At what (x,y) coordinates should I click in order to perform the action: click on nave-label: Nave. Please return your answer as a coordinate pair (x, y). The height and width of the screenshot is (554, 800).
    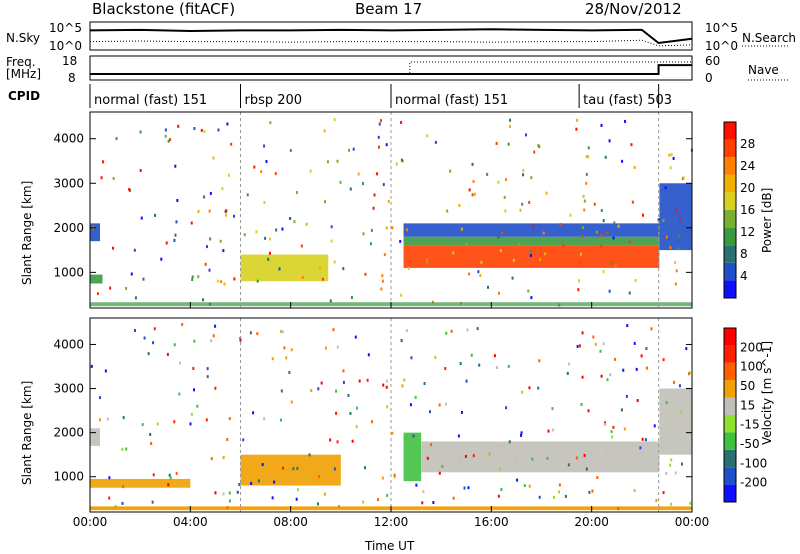
    Looking at the image, I should click on (763, 70).